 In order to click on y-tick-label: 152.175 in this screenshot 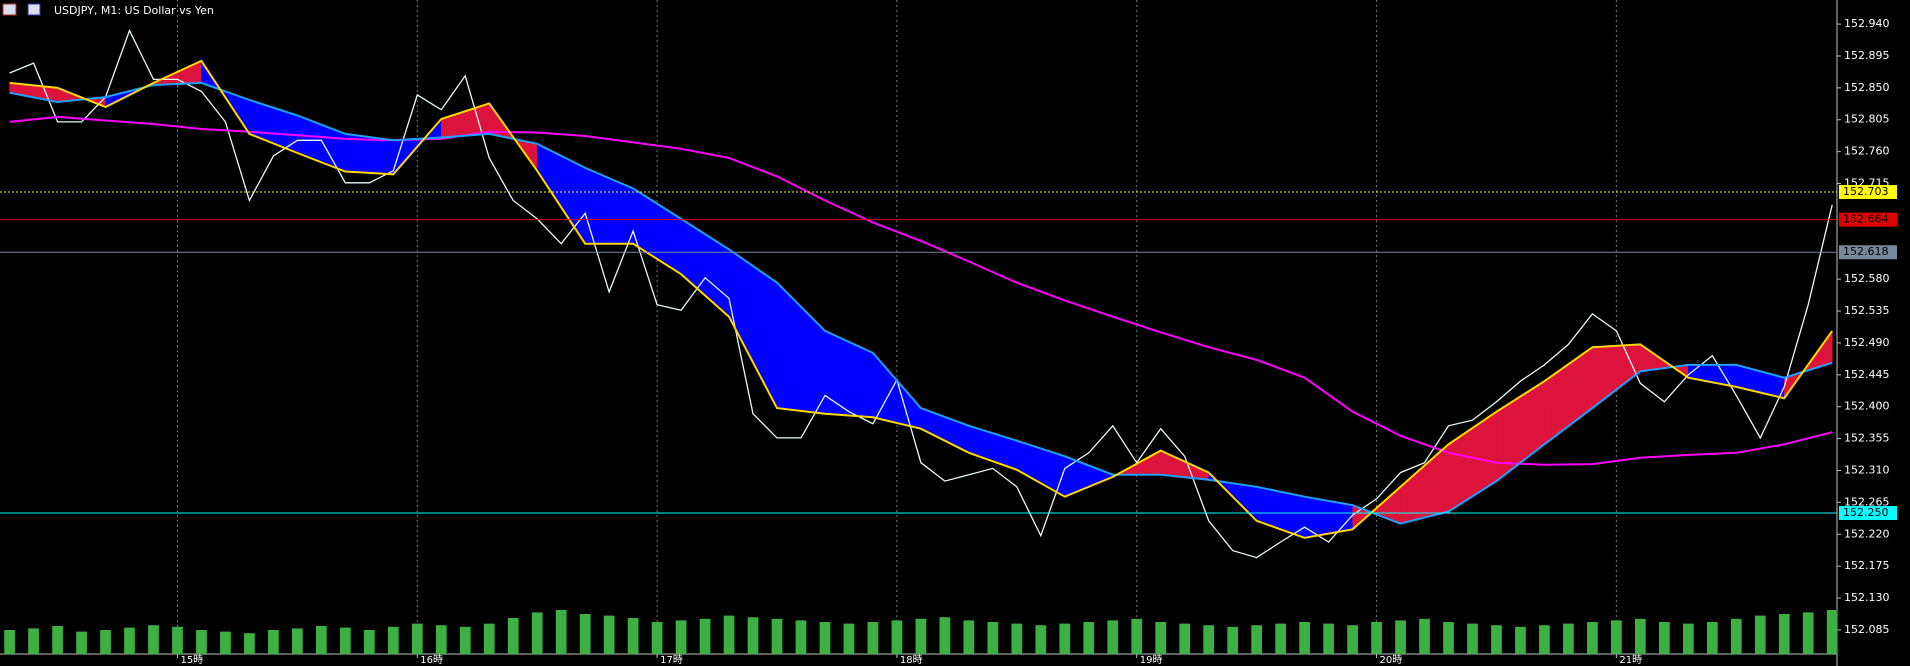, I will do `click(1867, 565)`.